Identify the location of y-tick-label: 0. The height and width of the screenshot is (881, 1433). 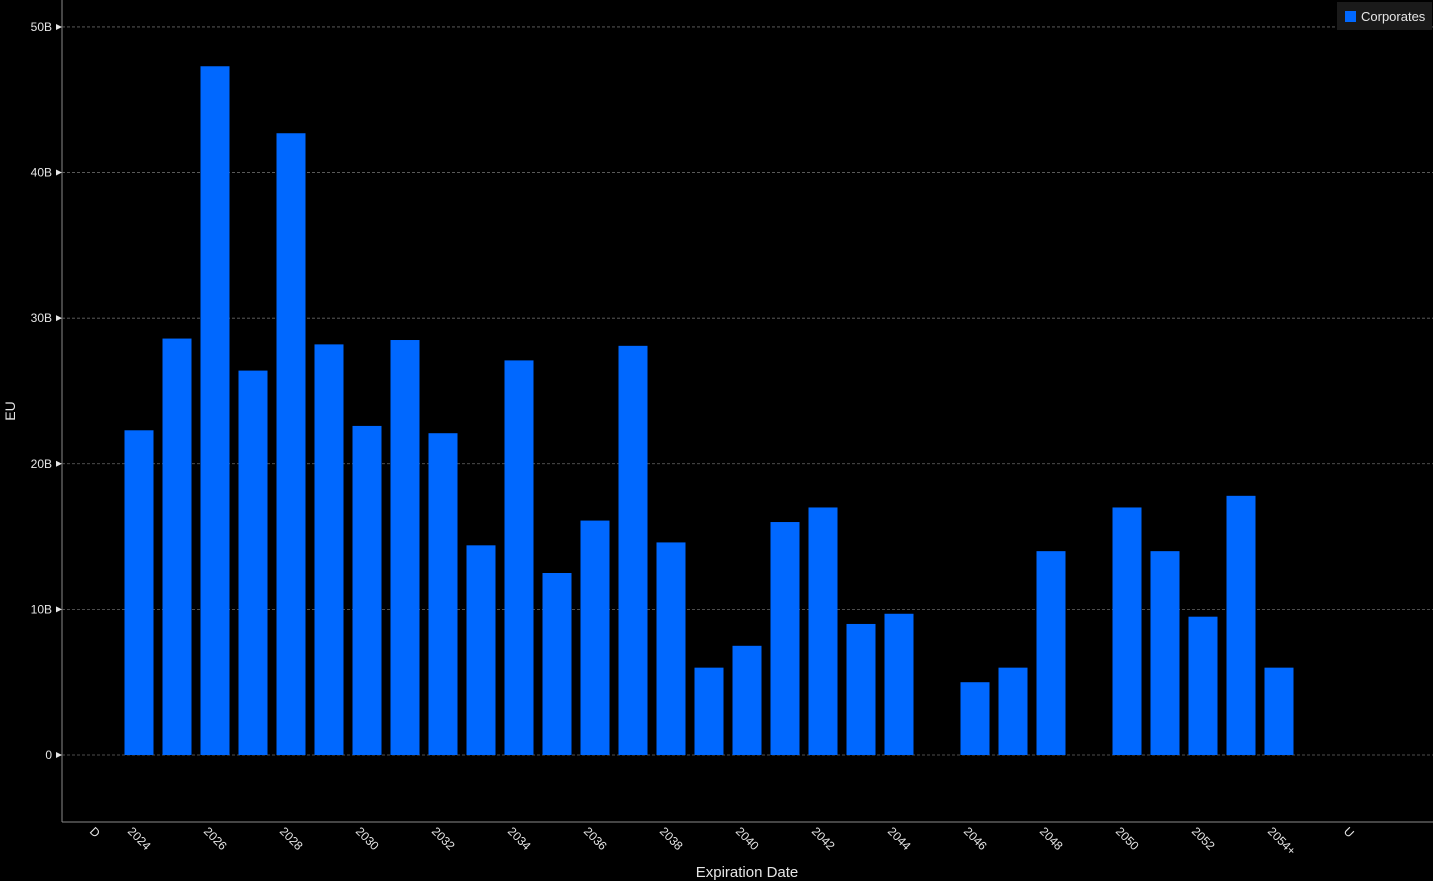
(48, 755).